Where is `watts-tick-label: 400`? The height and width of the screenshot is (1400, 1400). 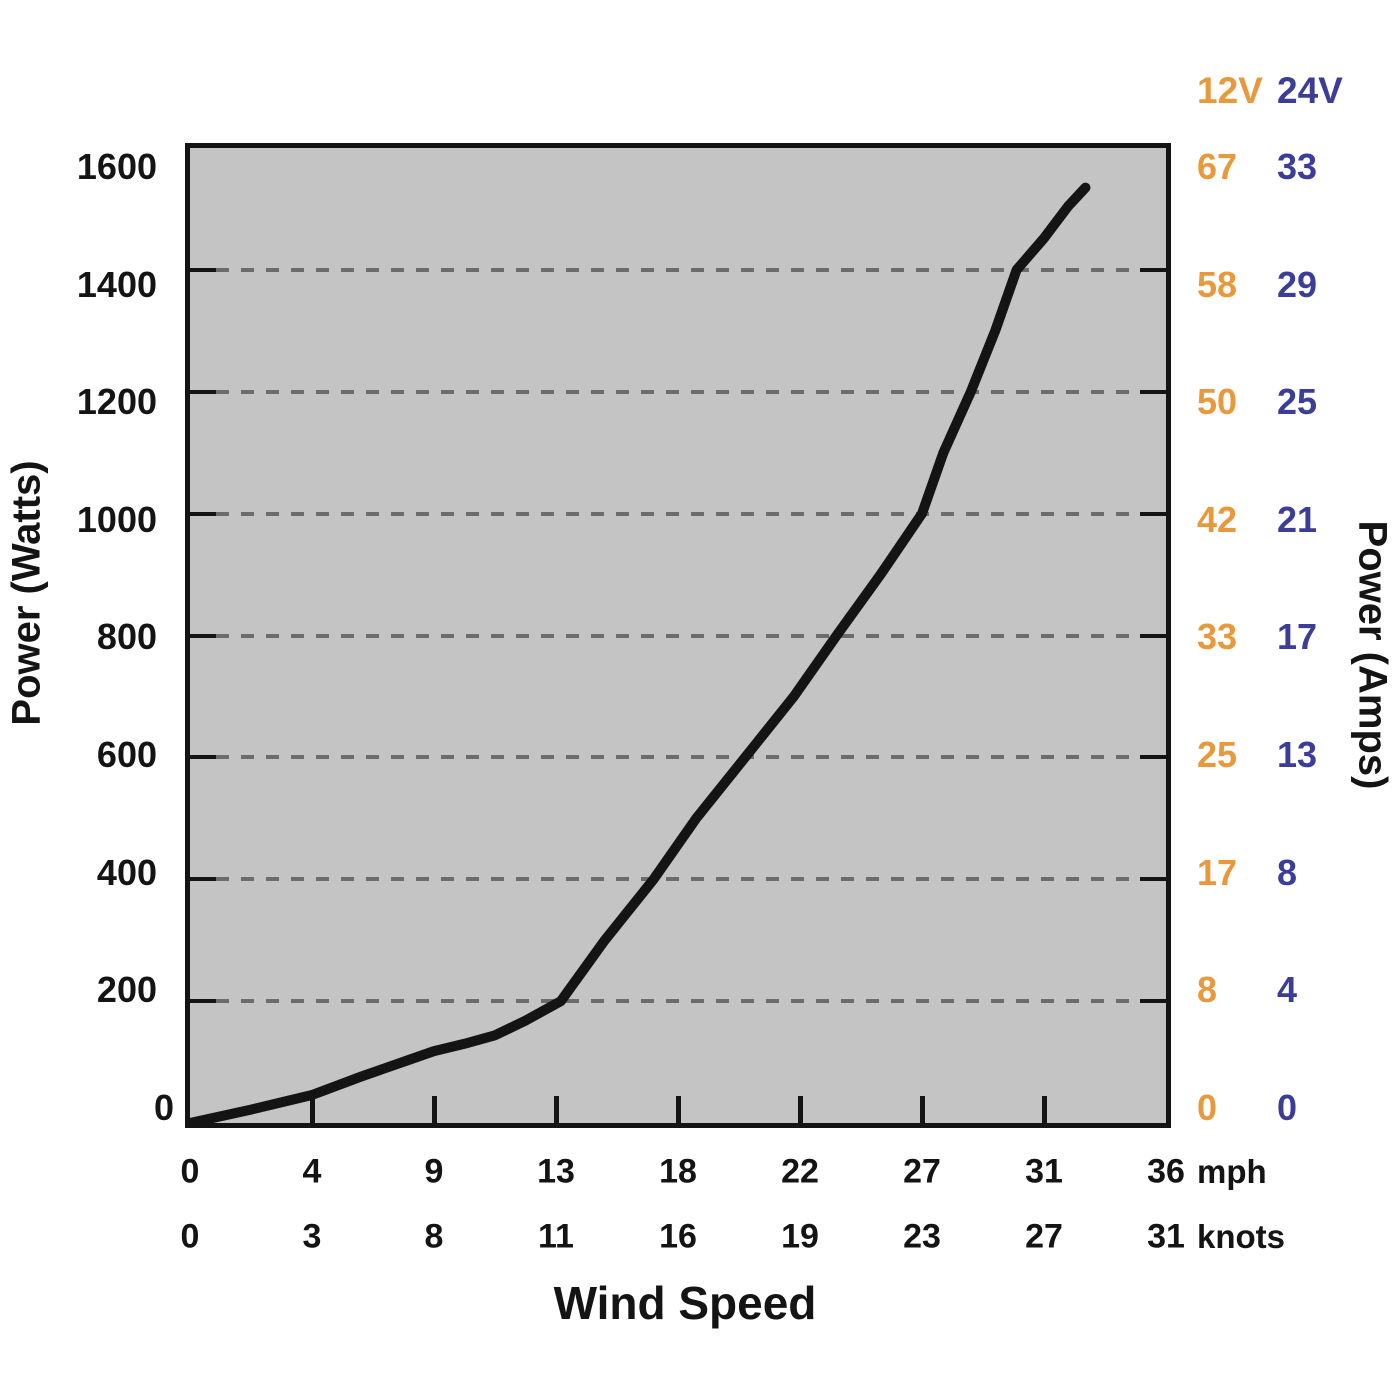 watts-tick-label: 400 is located at coordinates (126, 872).